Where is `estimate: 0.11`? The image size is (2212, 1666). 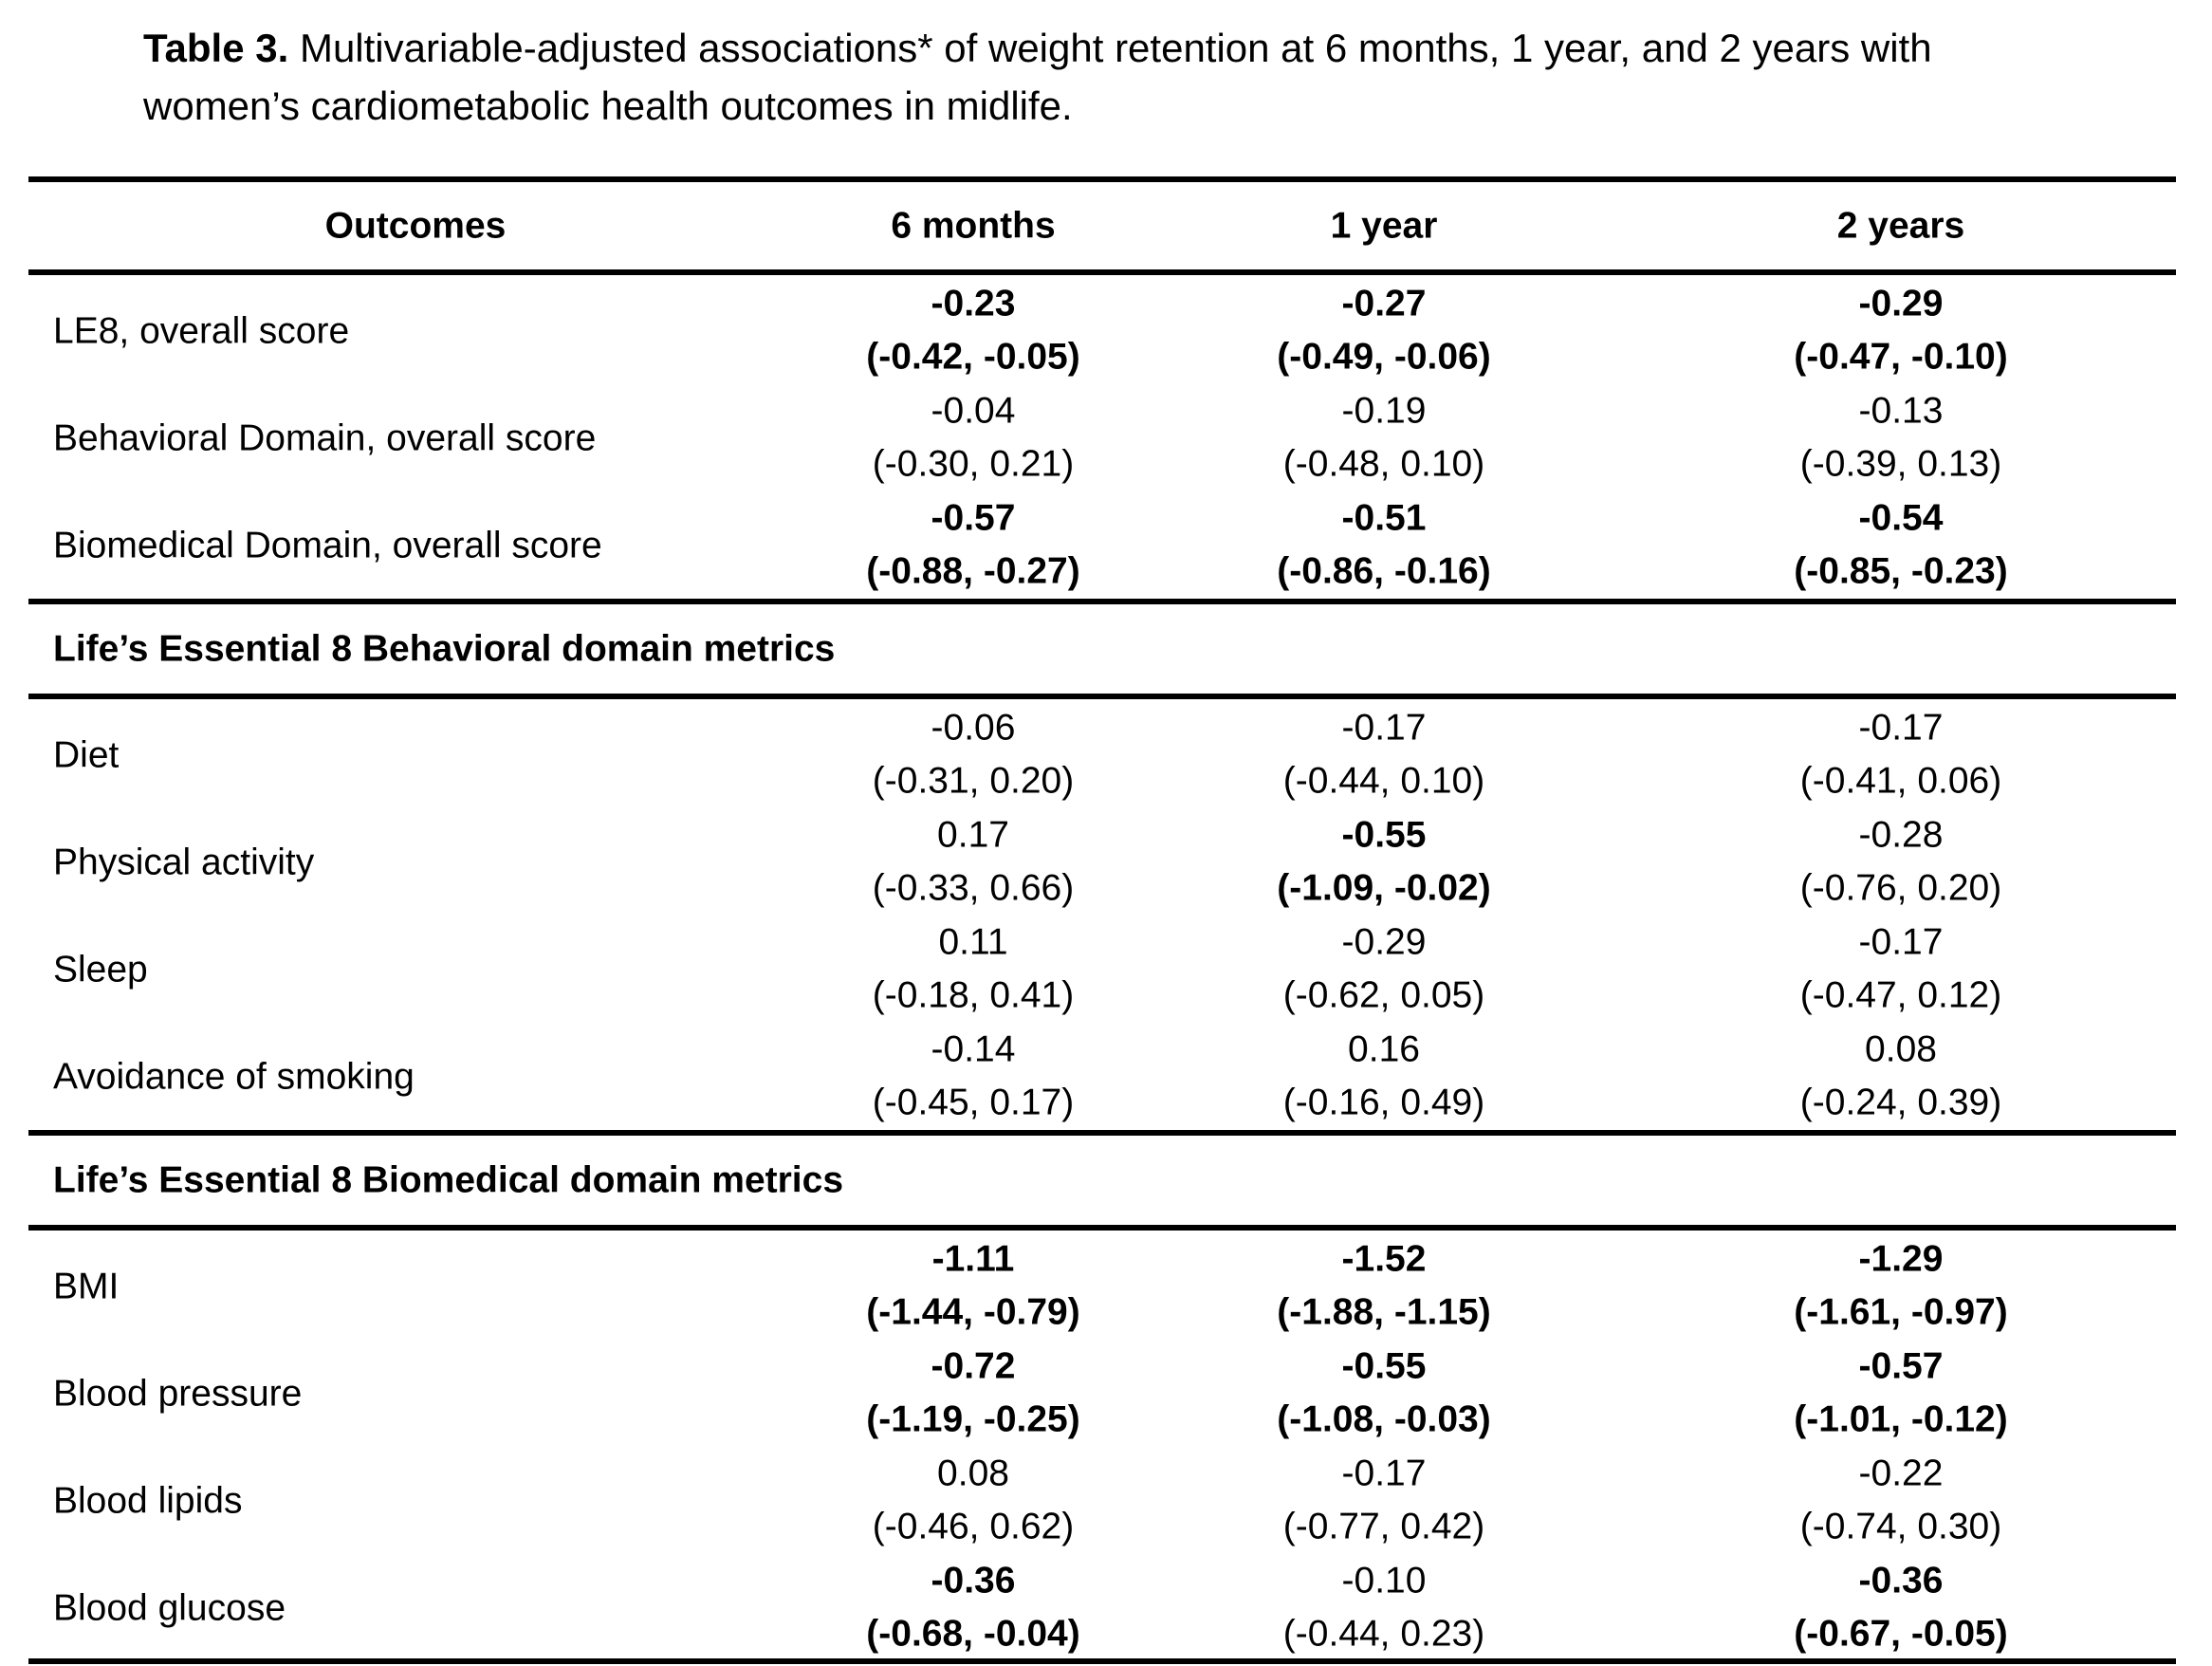
estimate: 0.11 is located at coordinates (973, 942).